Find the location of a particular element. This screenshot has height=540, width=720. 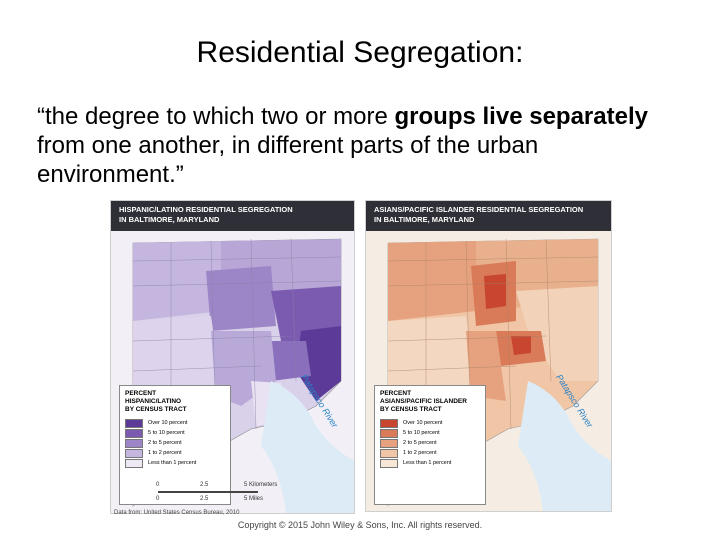

quote-bold-groups-live: groups live is located at coordinates (458, 116).